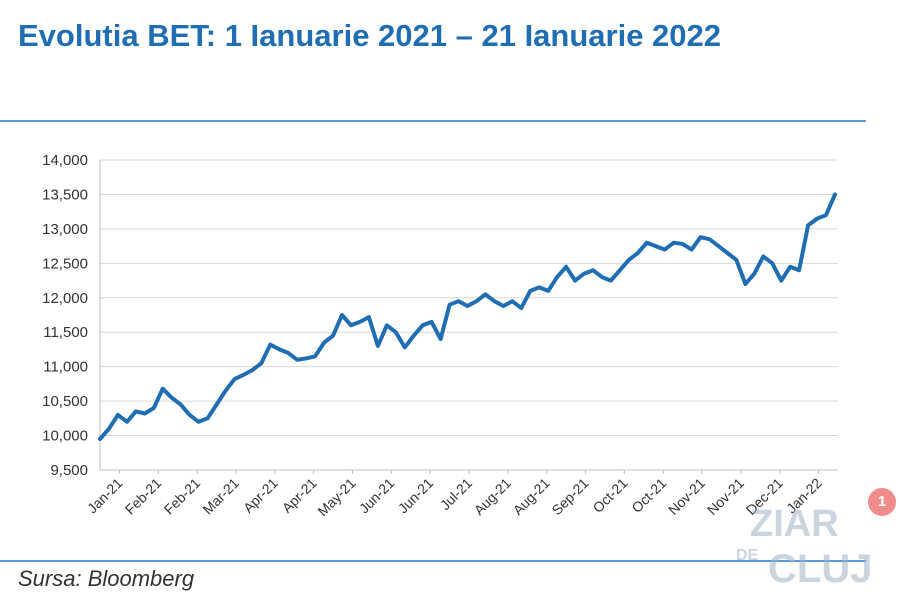  What do you see at coordinates (65, 332) in the screenshot?
I see `y-tick-label: 11,500` at bounding box center [65, 332].